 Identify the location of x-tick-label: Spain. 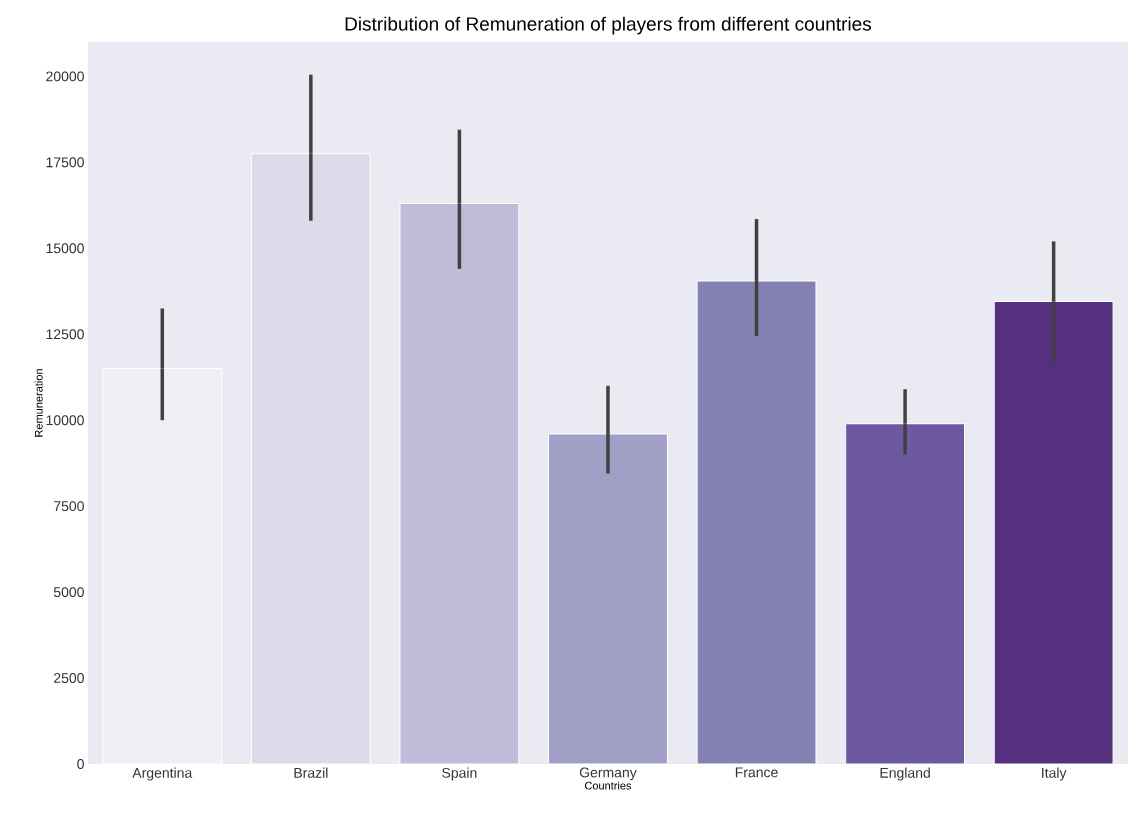
(459, 774).